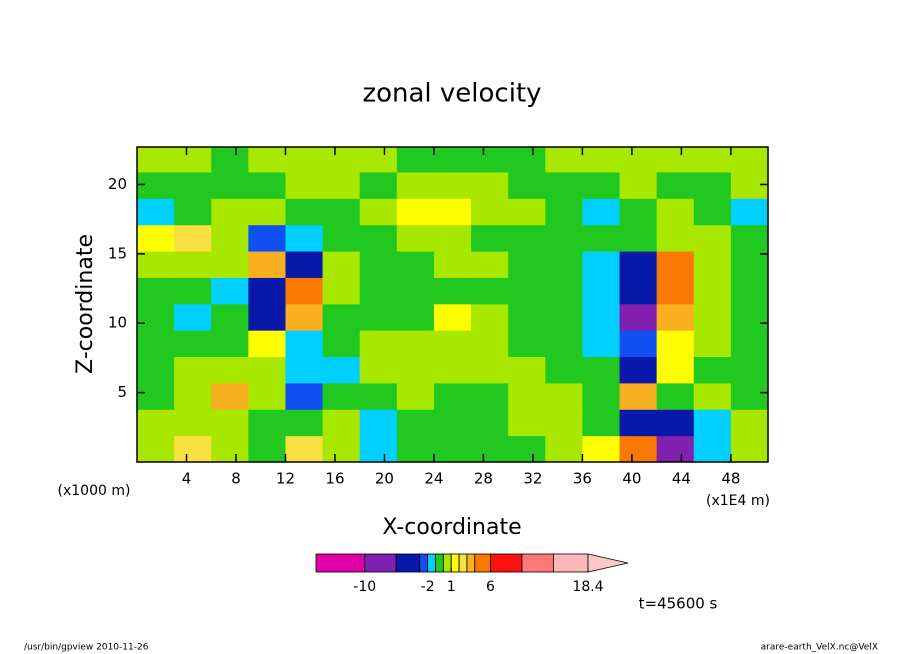 The height and width of the screenshot is (654, 904). Describe the element at coordinates (678, 604) in the screenshot. I see `time-annotation: t=45600 s` at that location.